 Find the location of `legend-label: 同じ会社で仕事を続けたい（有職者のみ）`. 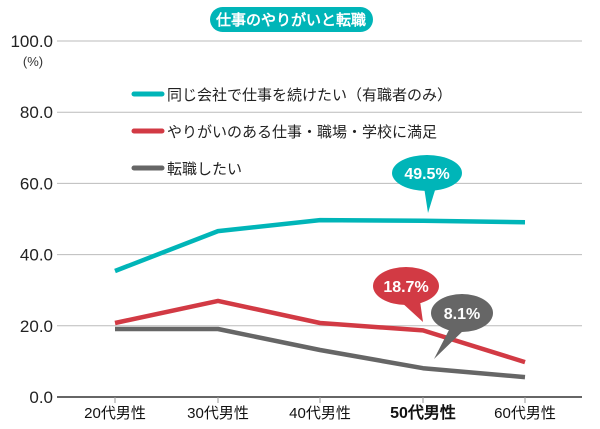

legend-label: 同じ会社で仕事を続けたい（有職者のみ） is located at coordinates (309, 95).